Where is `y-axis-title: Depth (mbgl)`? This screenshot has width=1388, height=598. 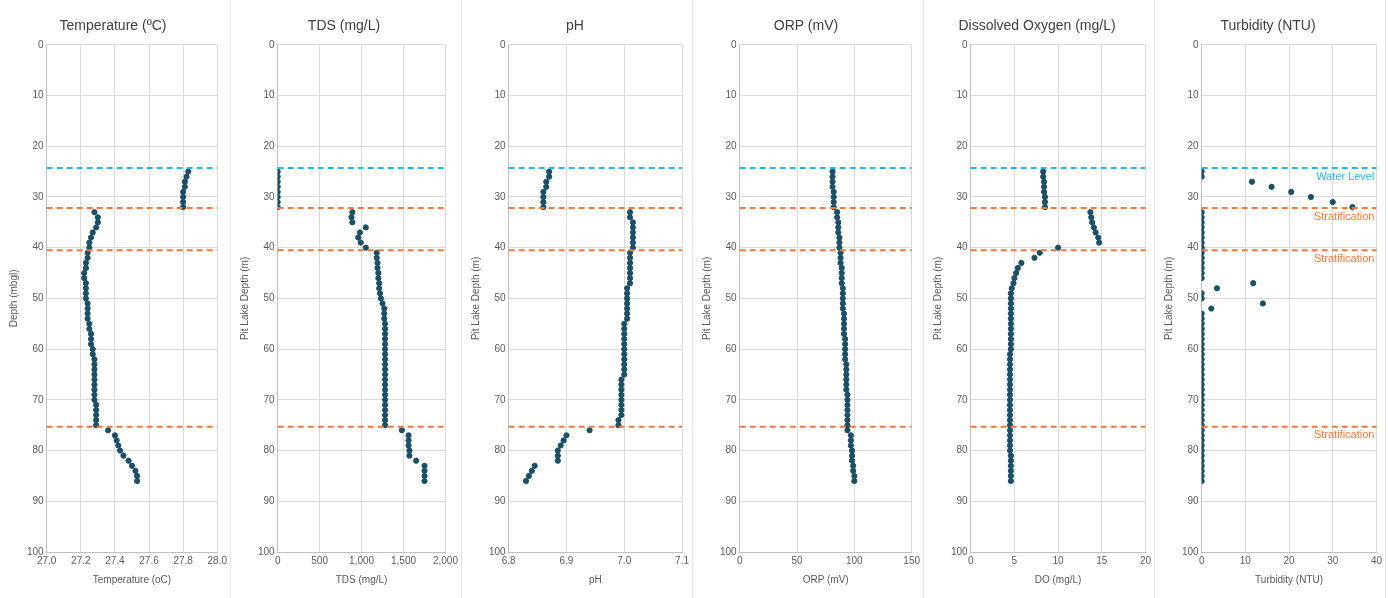 y-axis-title: Depth (mbgl) is located at coordinates (13, 298).